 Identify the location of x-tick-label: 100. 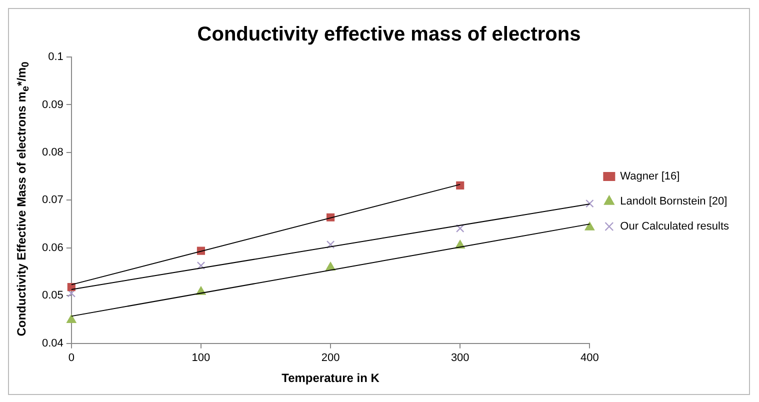
(201, 358).